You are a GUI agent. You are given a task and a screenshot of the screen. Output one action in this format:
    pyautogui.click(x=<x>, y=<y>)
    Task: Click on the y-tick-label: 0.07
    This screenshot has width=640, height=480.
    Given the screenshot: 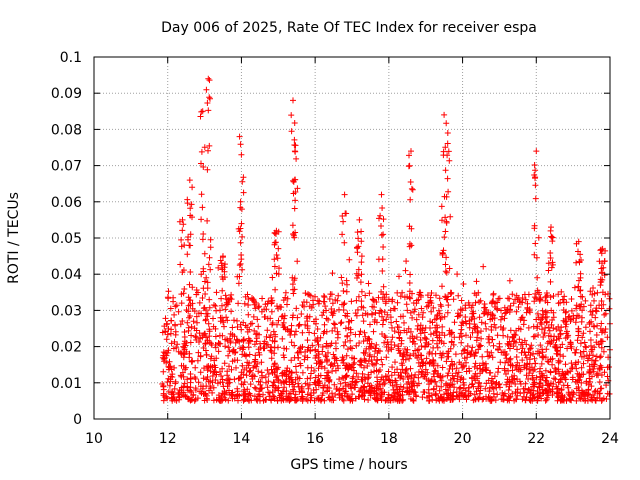 What is the action you would take?
    pyautogui.click(x=66, y=167)
    